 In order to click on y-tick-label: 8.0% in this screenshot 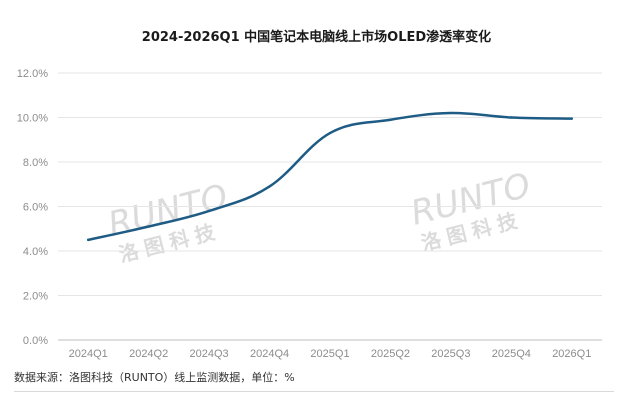, I will do `click(35, 163)`.